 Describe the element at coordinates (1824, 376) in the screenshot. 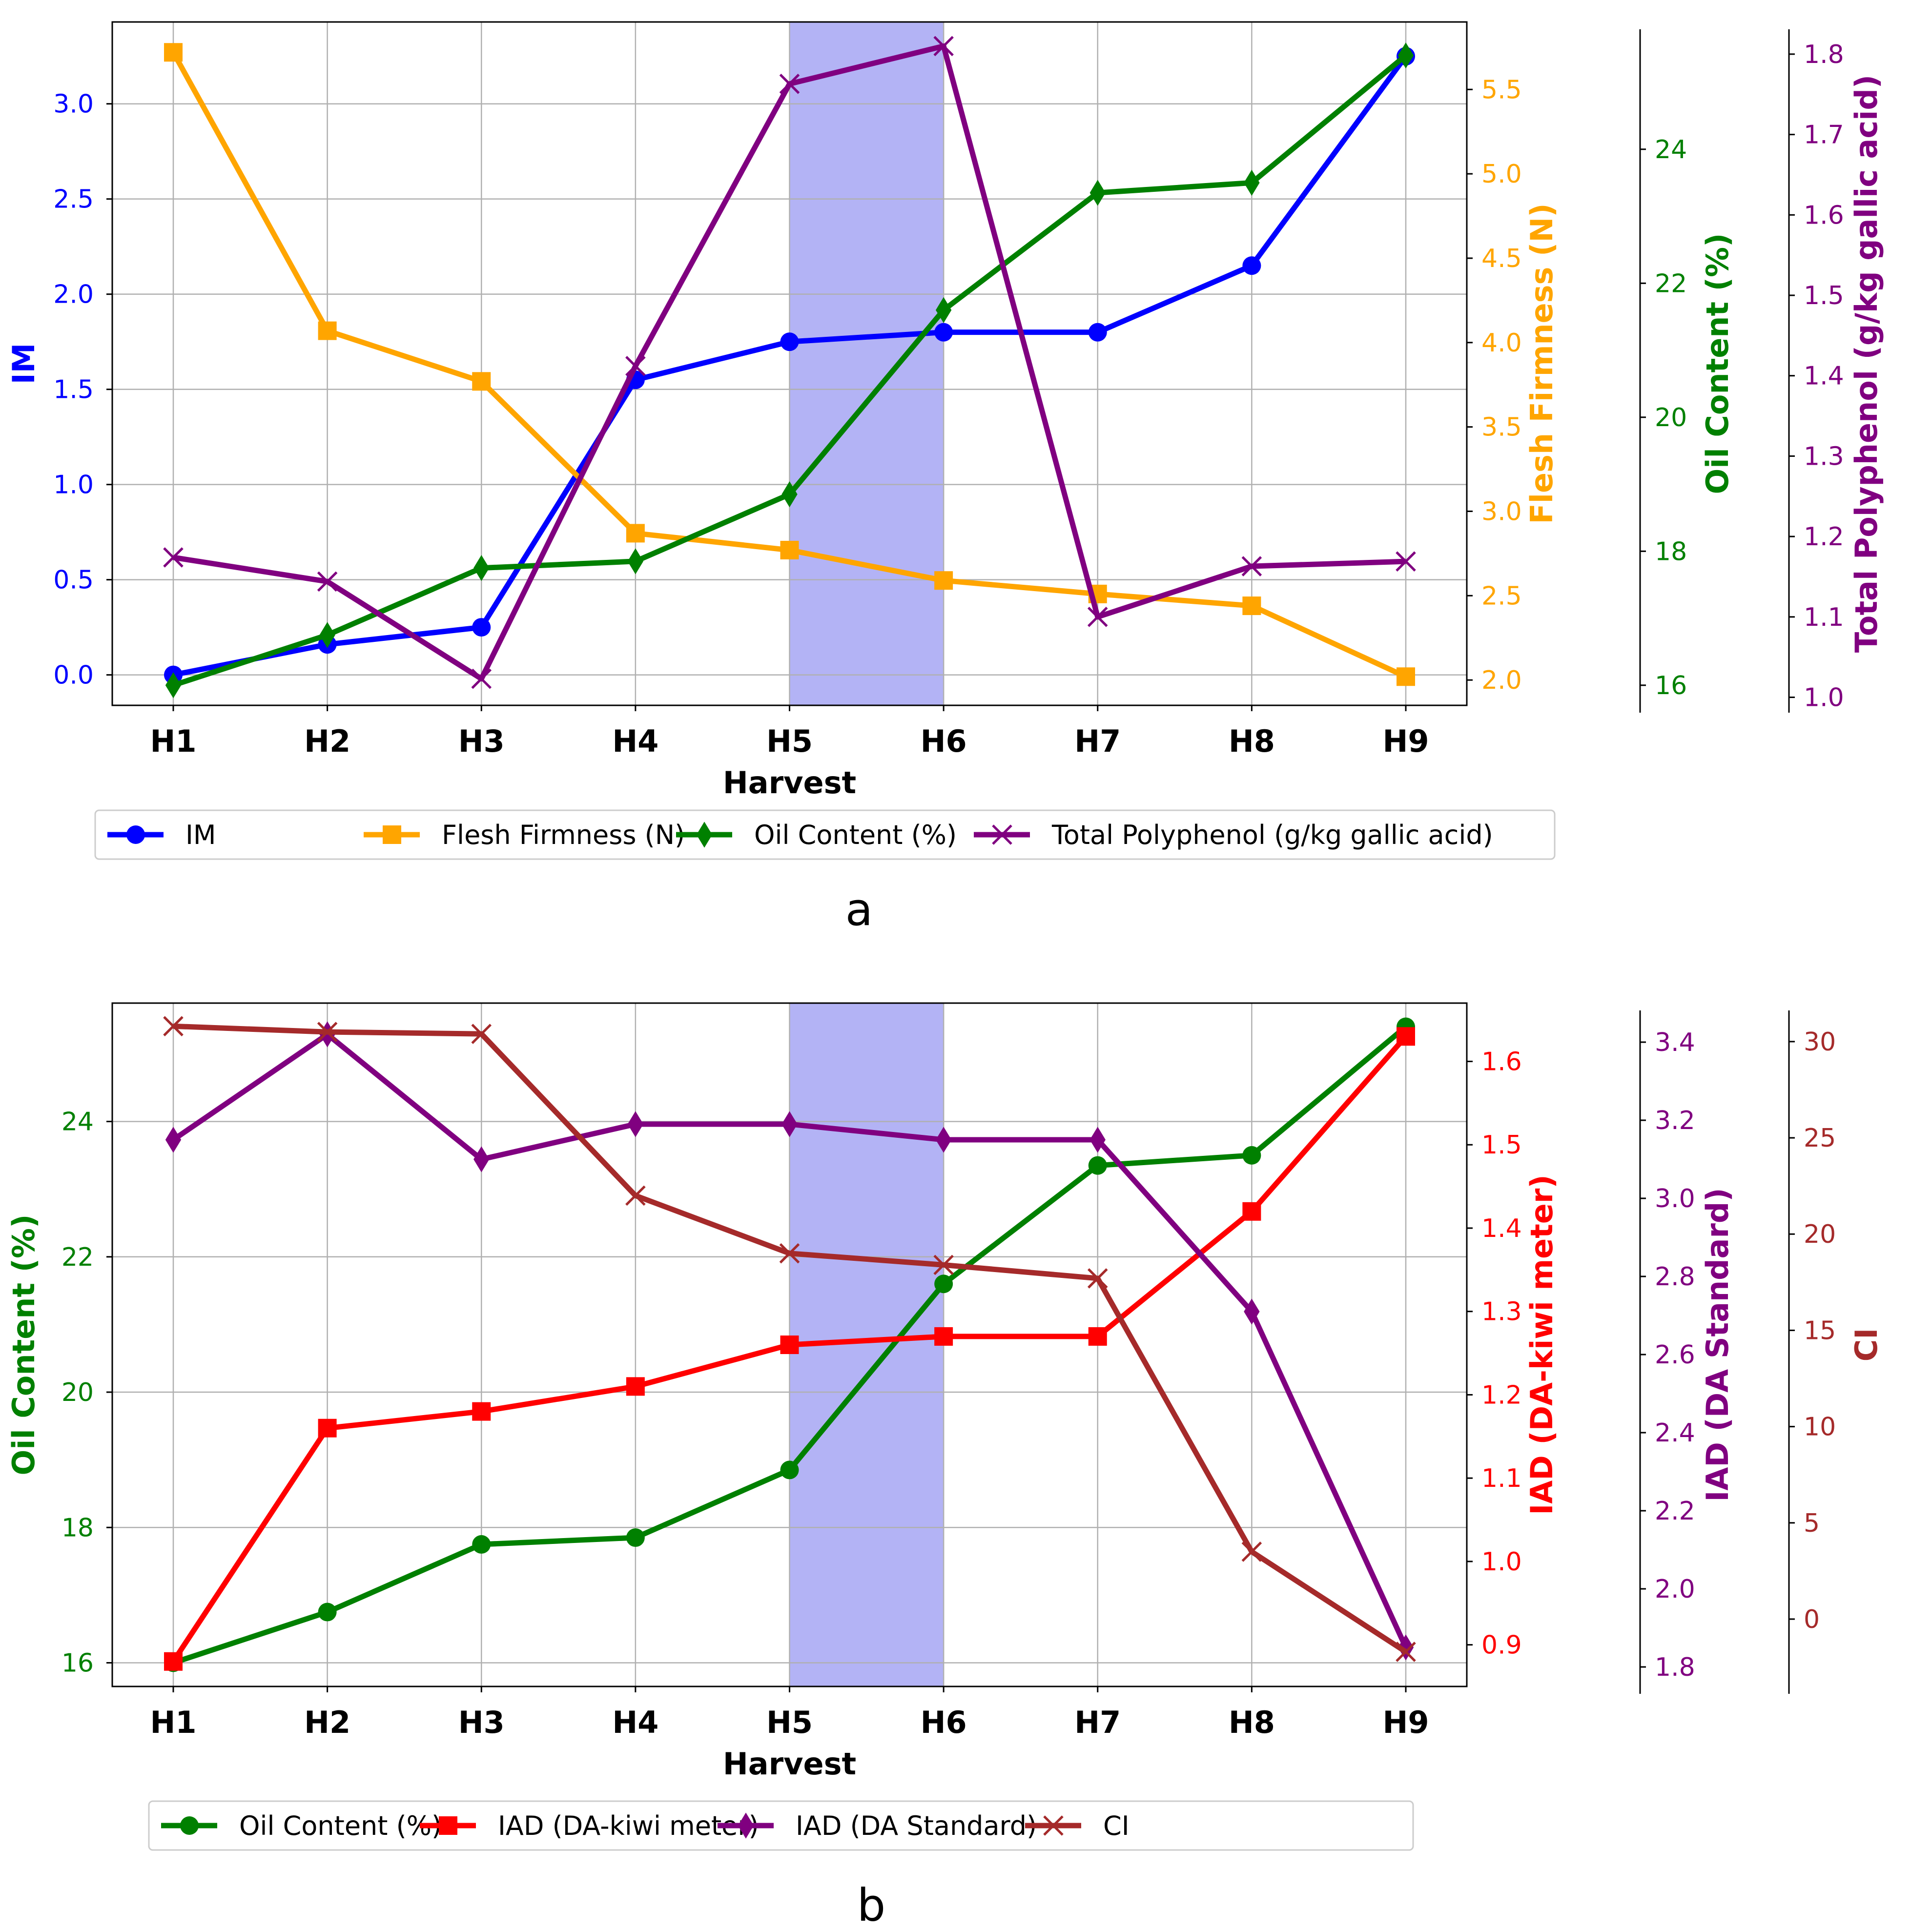

I see `y-tick-label: 1.4` at that location.